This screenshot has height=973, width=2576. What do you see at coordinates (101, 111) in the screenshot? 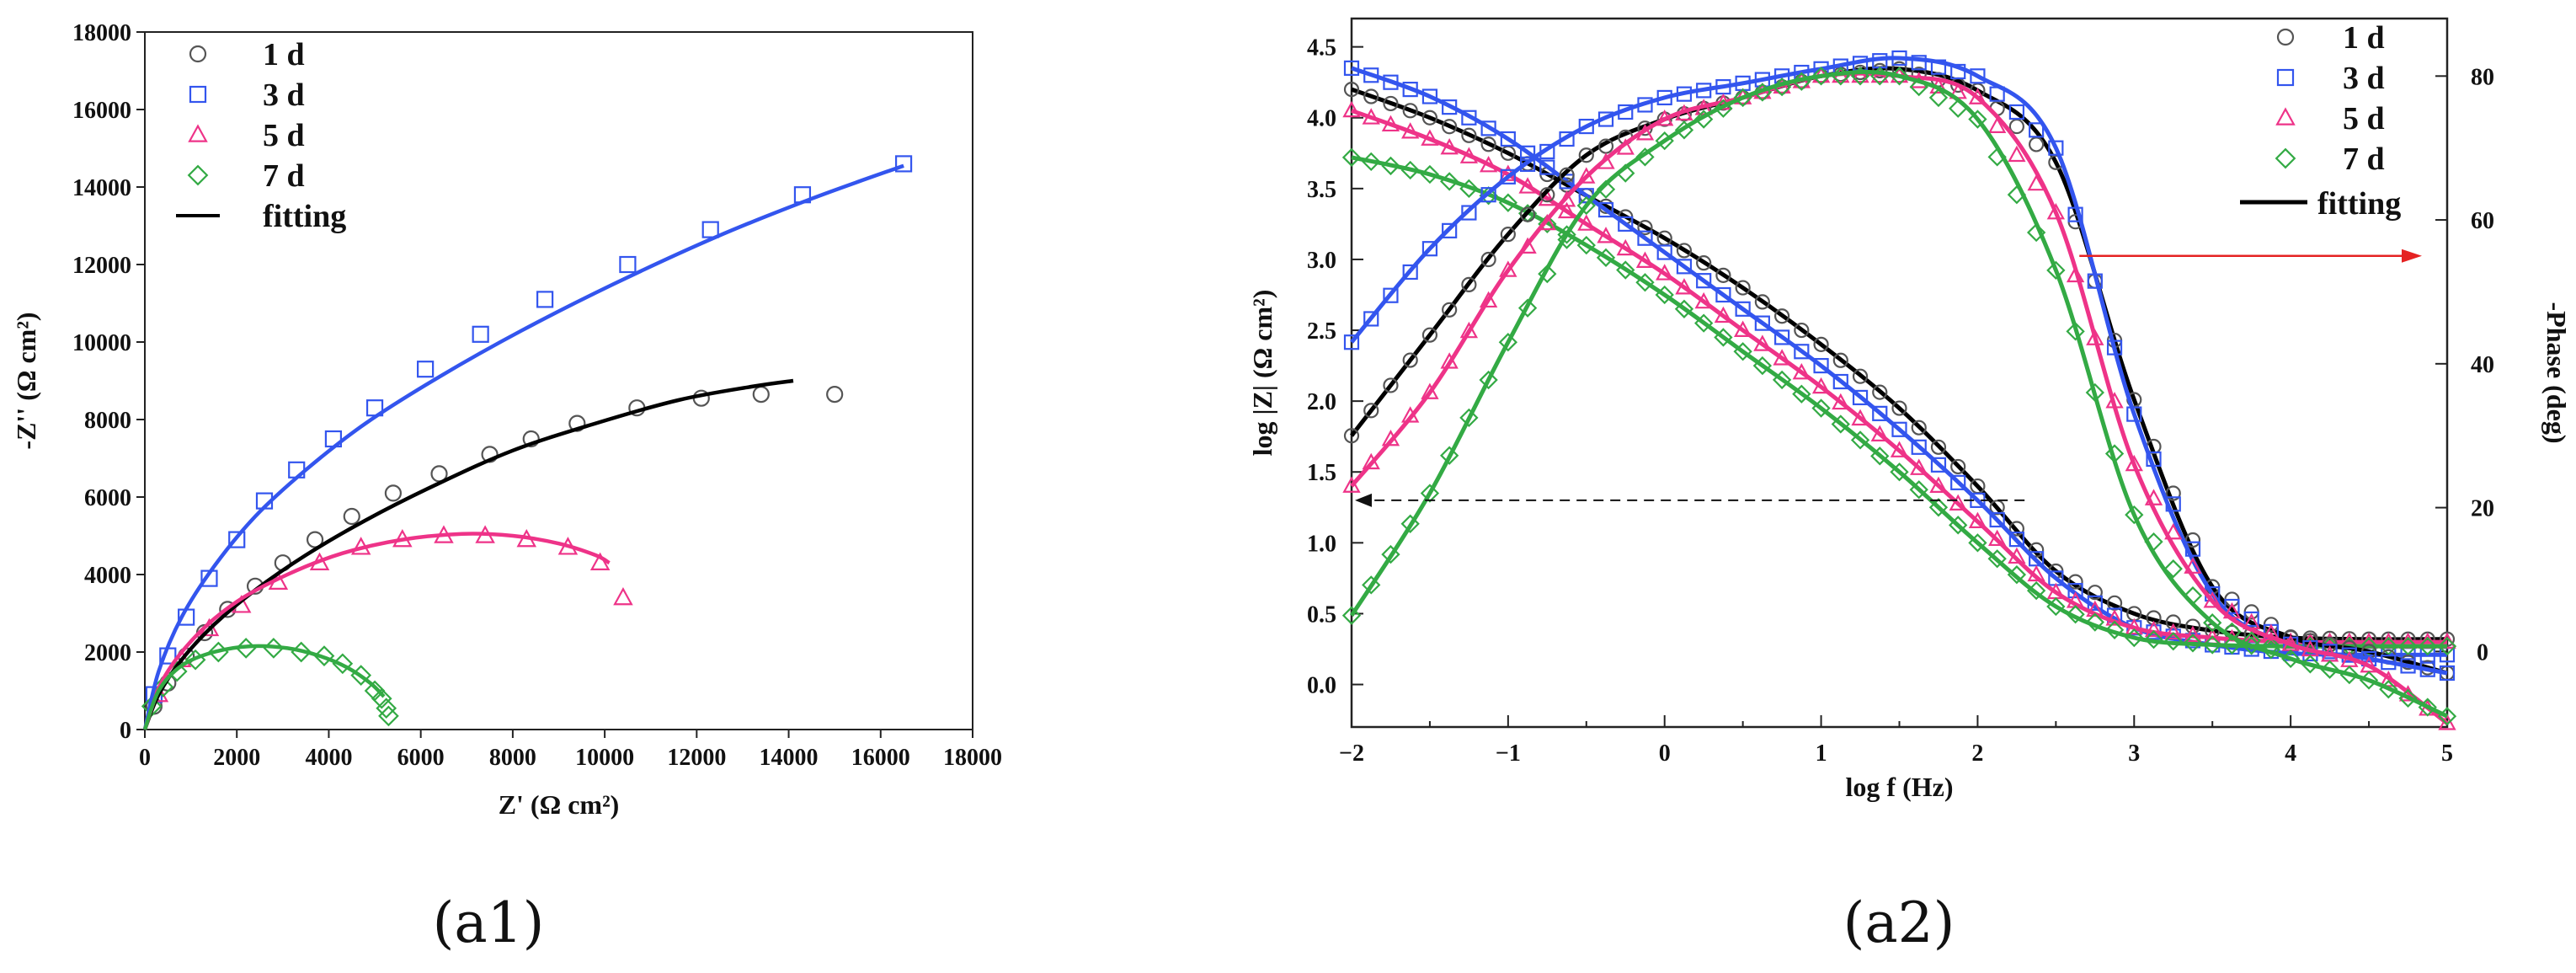
I see `a1-y-tick-label: 16000` at bounding box center [101, 111].